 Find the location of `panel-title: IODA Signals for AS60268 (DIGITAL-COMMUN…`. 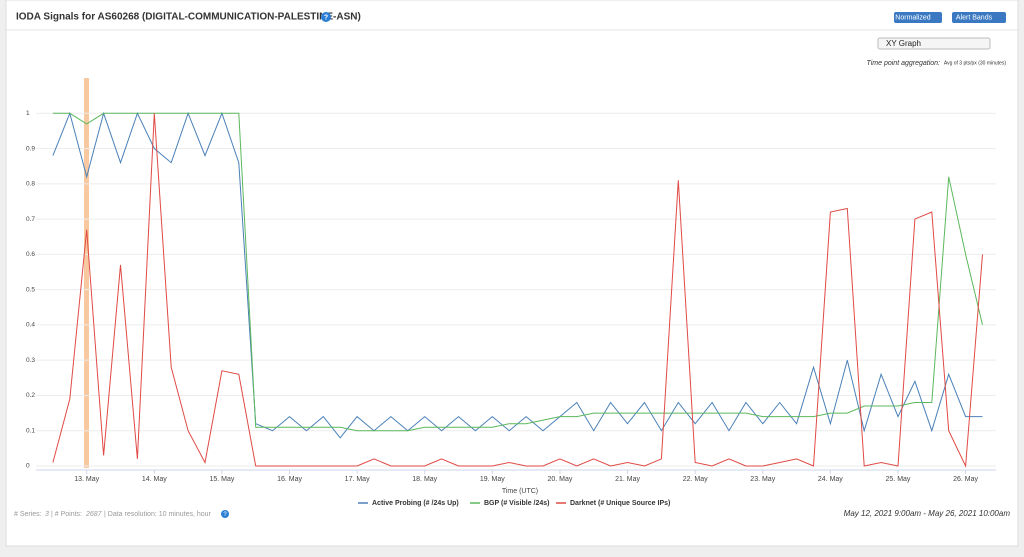

panel-title: IODA Signals for AS60268 (DIGITAL-COMMUN… is located at coordinates (188, 17).